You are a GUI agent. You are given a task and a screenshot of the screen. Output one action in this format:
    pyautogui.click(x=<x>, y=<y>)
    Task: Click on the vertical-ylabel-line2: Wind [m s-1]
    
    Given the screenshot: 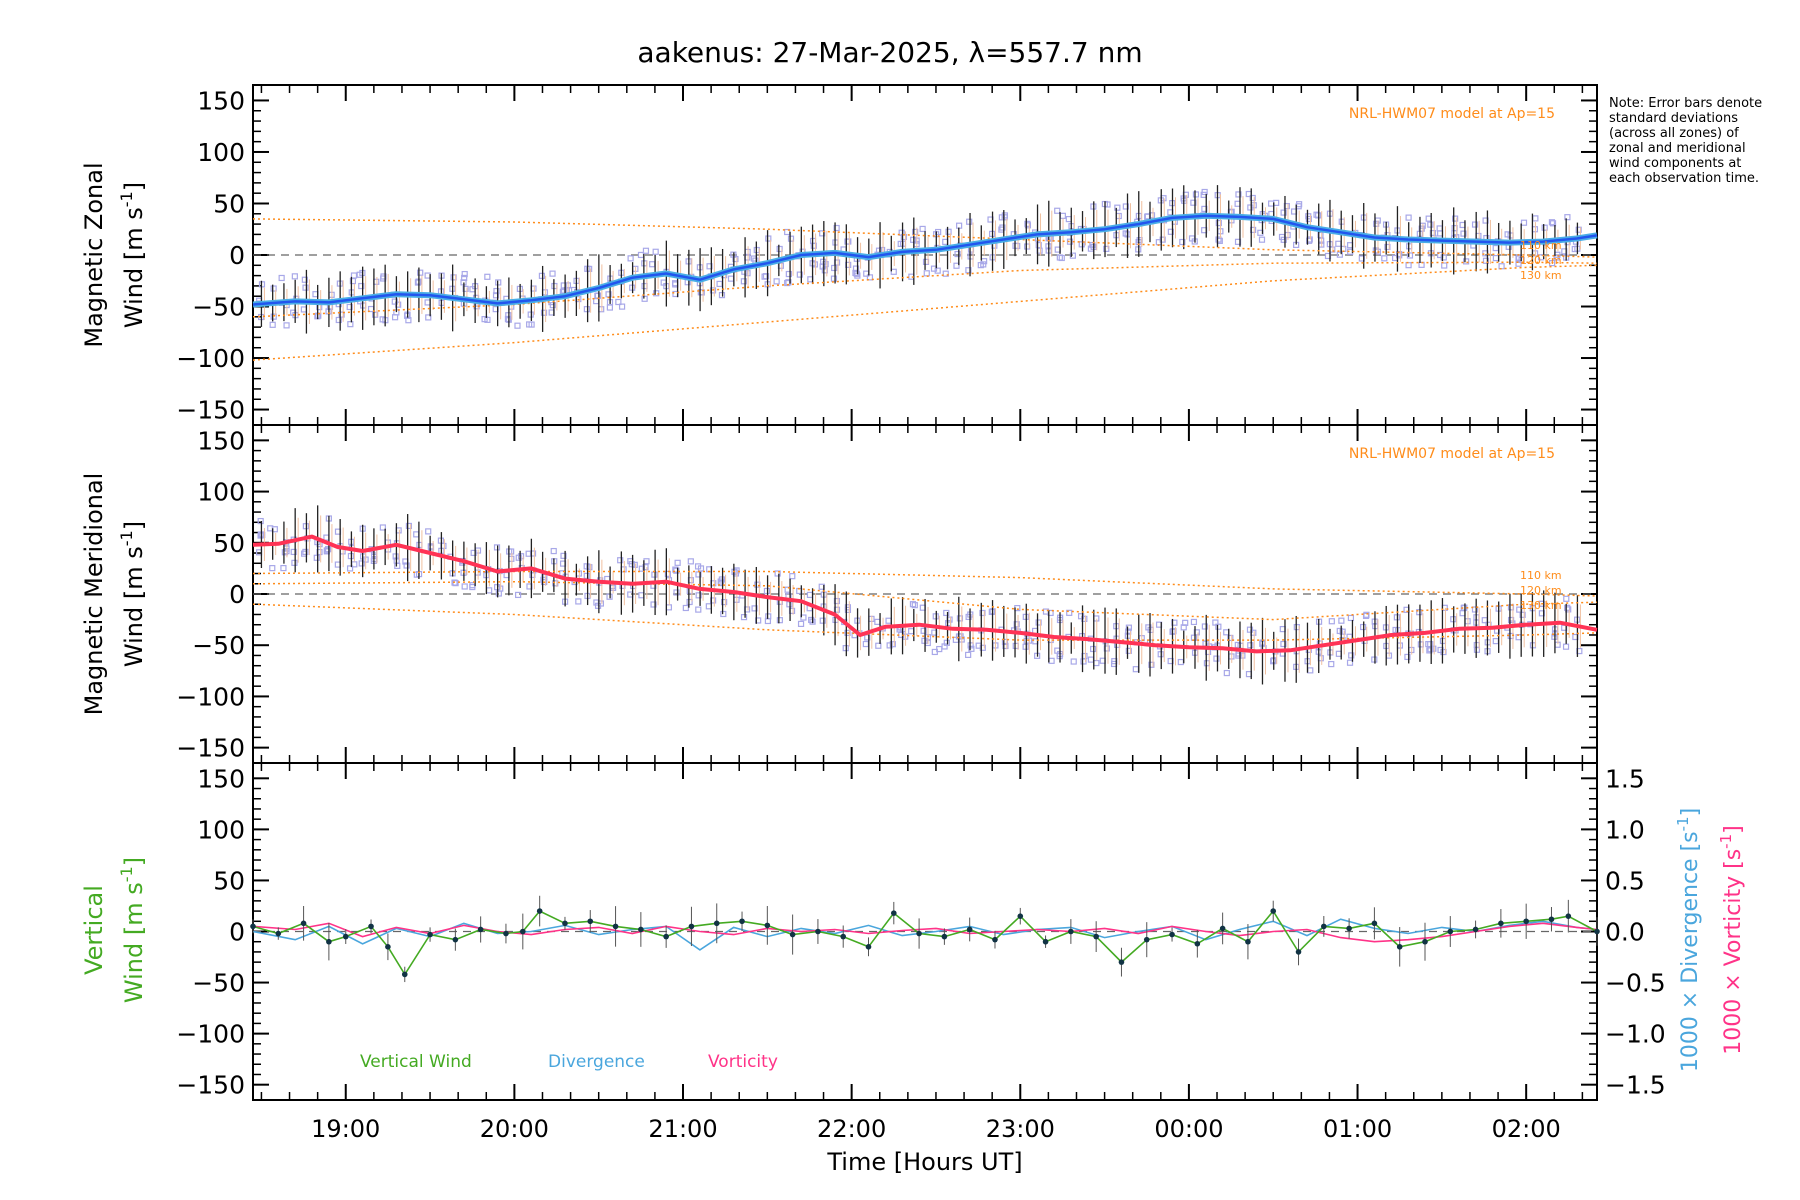 What is the action you would take?
    pyautogui.click(x=132, y=930)
    